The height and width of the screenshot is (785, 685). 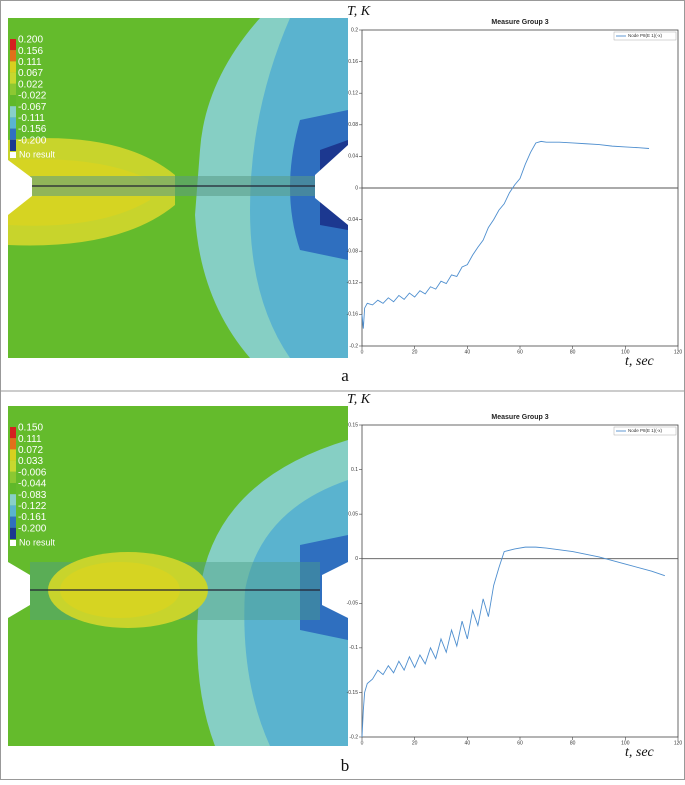 What do you see at coordinates (353, 94) in the screenshot?
I see `y-tick-label: 0.12` at bounding box center [353, 94].